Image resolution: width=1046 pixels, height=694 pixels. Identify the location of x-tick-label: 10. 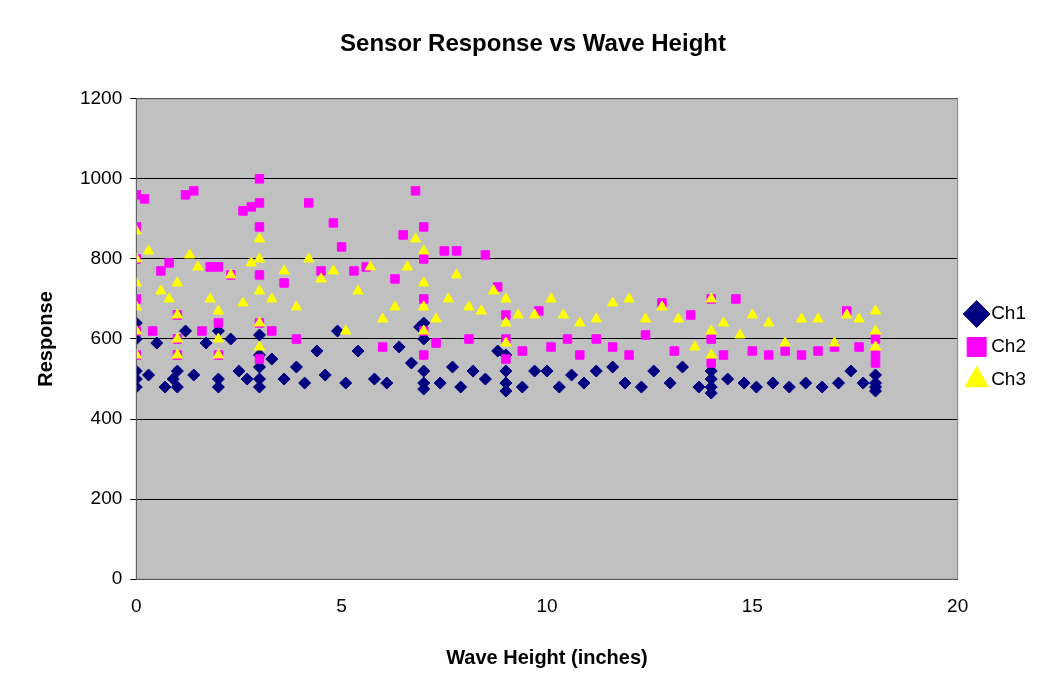
(547, 605).